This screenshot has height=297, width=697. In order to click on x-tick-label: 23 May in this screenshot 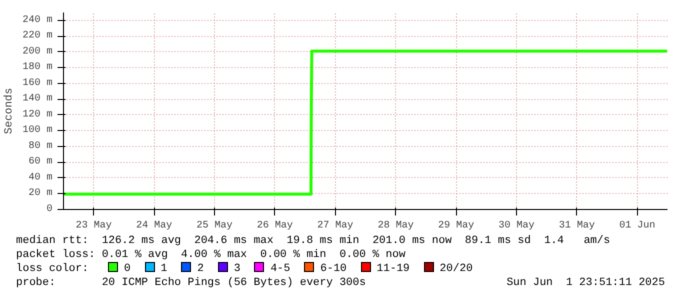, I will do `click(94, 226)`.